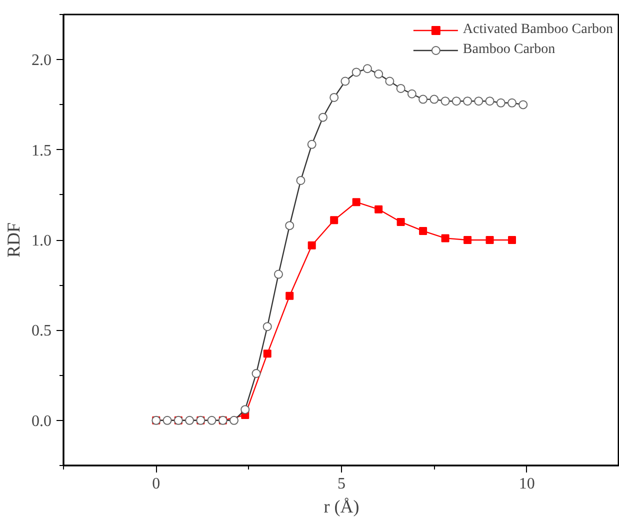  I want to click on y-tick-label: 0.0, so click(42, 421).